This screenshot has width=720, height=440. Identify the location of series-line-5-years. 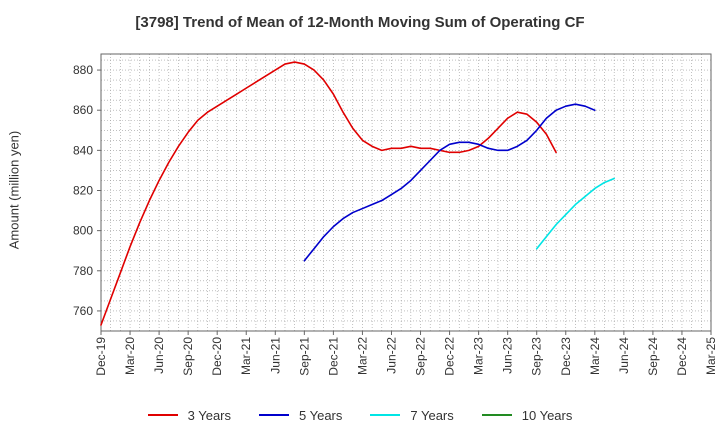
(449, 182).